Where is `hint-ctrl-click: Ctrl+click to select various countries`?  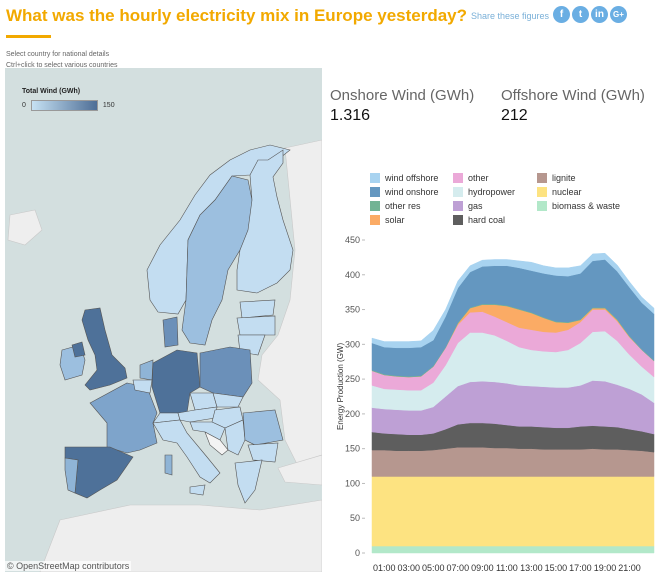
hint-ctrl-click: Ctrl+click to select various countries is located at coordinates (62, 65).